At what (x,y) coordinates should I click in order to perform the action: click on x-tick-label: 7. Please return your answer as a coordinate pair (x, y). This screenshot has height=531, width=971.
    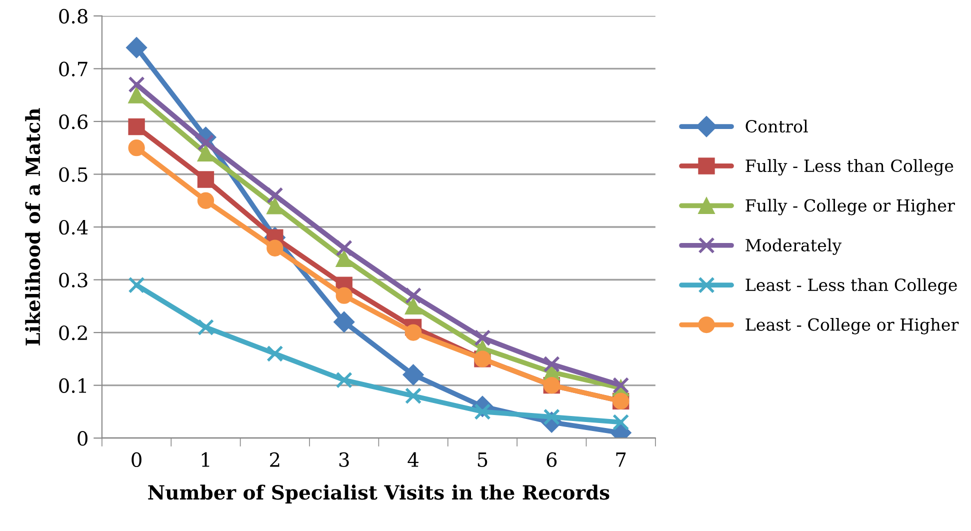
    Looking at the image, I should click on (621, 459).